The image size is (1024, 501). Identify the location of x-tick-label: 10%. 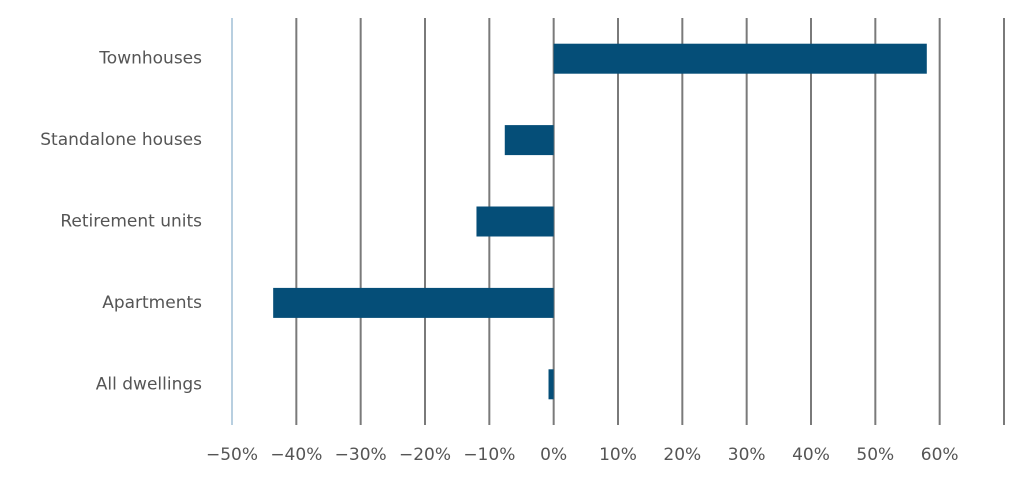
(618, 455).